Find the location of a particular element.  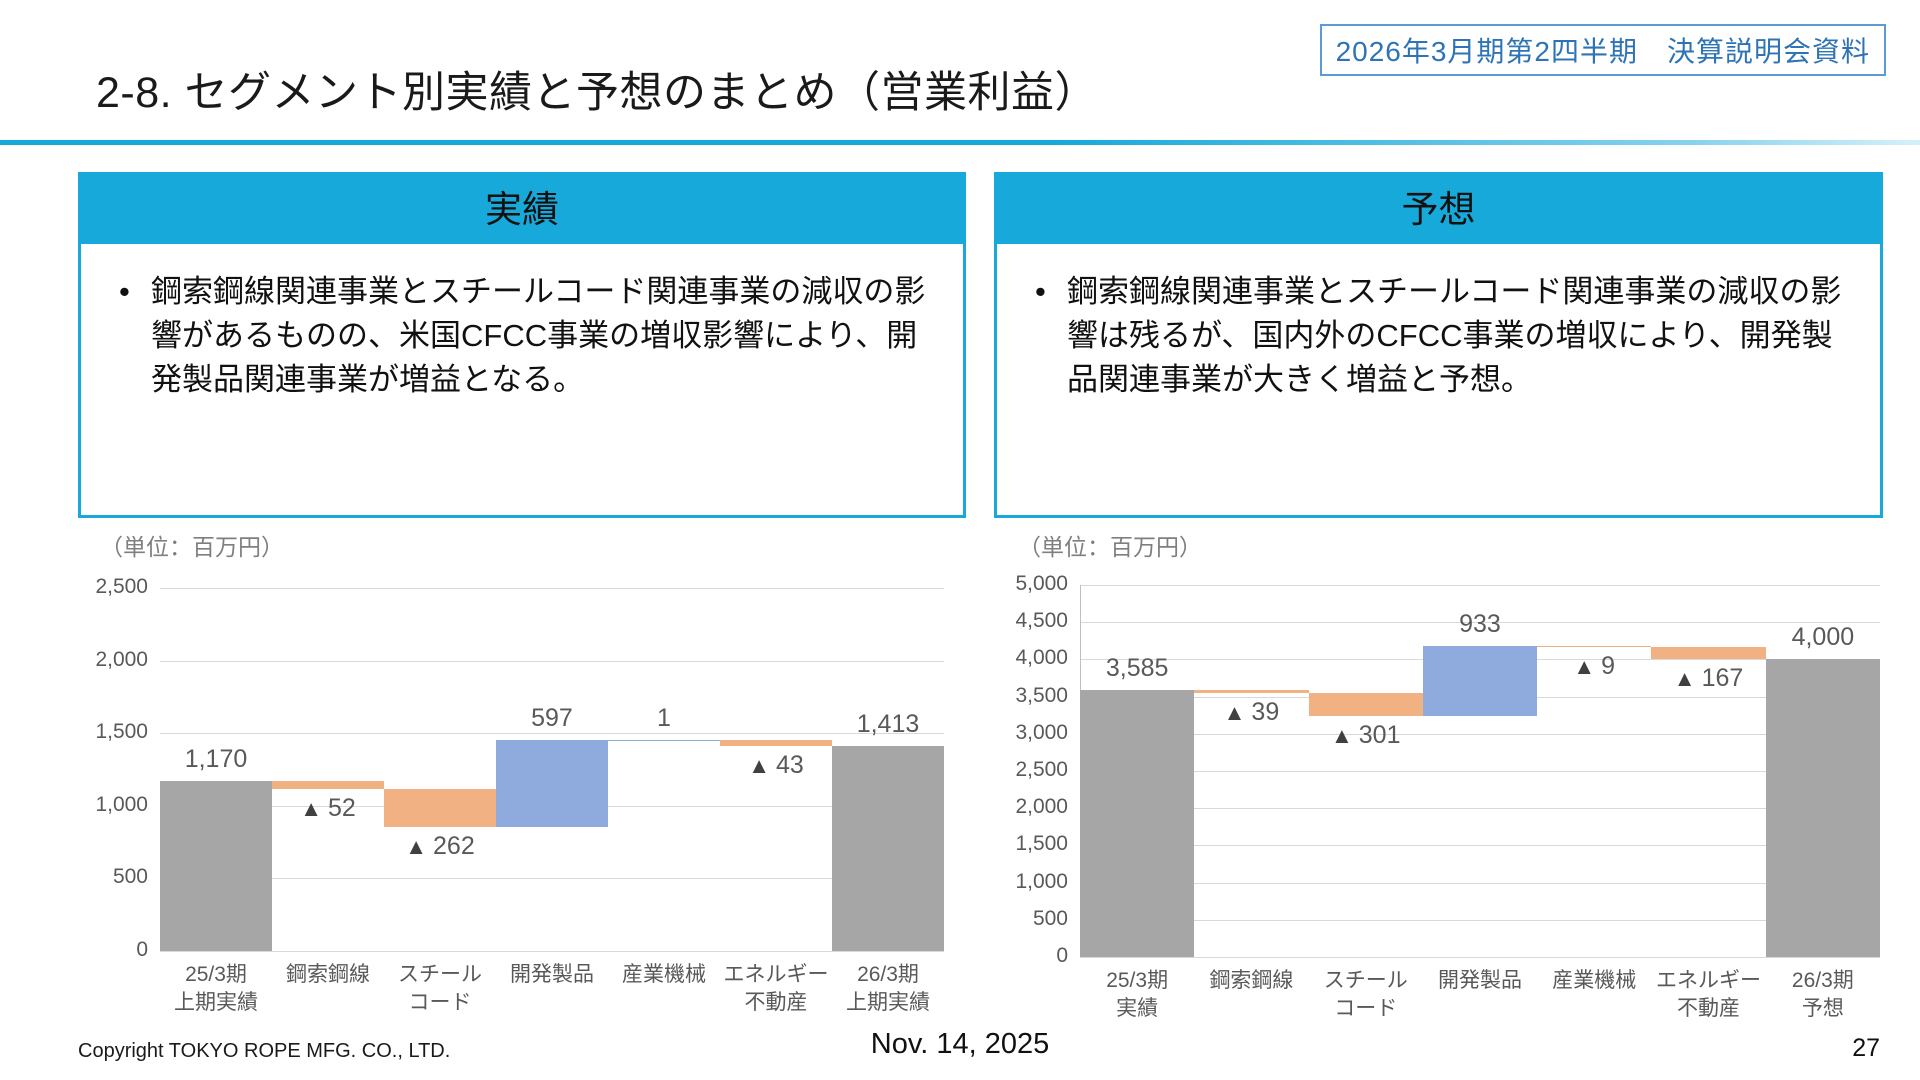

copyright-text: Copyright TOKYO ROPE MFG. CO., LTD. is located at coordinates (264, 1051).